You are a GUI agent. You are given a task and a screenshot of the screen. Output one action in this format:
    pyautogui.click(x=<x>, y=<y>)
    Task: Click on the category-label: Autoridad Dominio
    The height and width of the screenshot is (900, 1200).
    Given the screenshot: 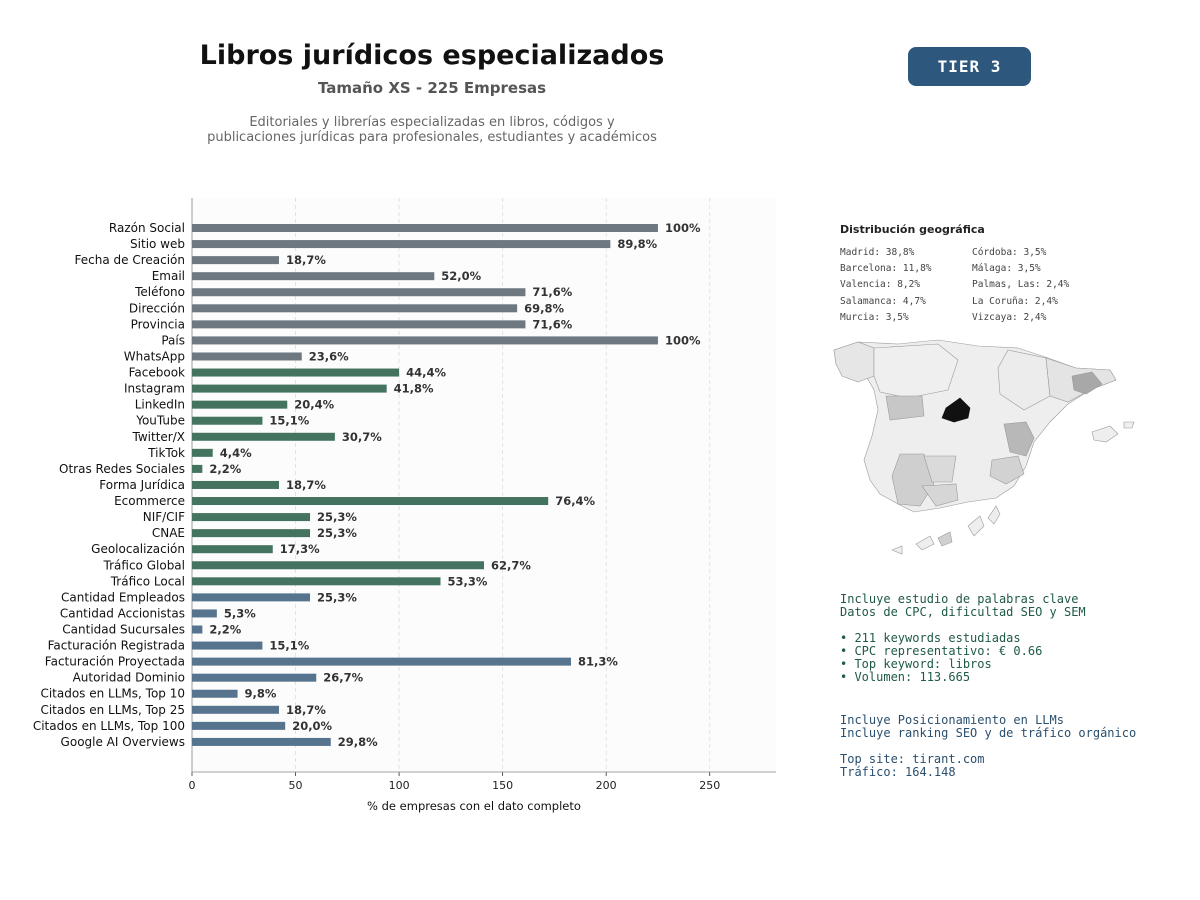 What is the action you would take?
    pyautogui.click(x=129, y=678)
    